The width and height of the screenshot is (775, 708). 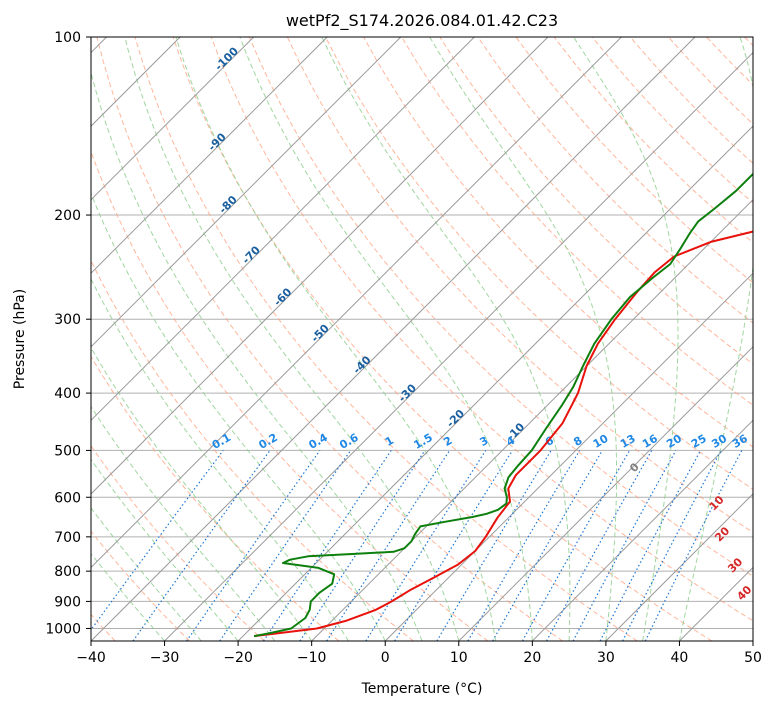 What do you see at coordinates (459, 658) in the screenshot?
I see `x-tick-label: 10` at bounding box center [459, 658].